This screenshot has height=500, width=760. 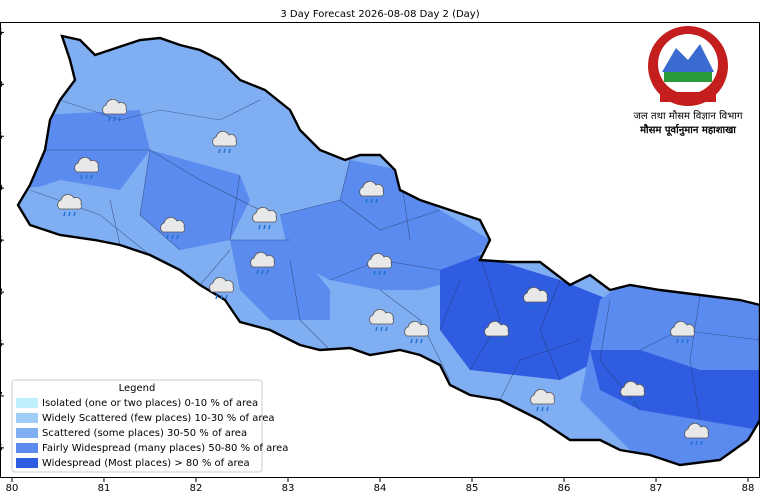 I want to click on x-tick-label: 87, so click(x=656, y=488).